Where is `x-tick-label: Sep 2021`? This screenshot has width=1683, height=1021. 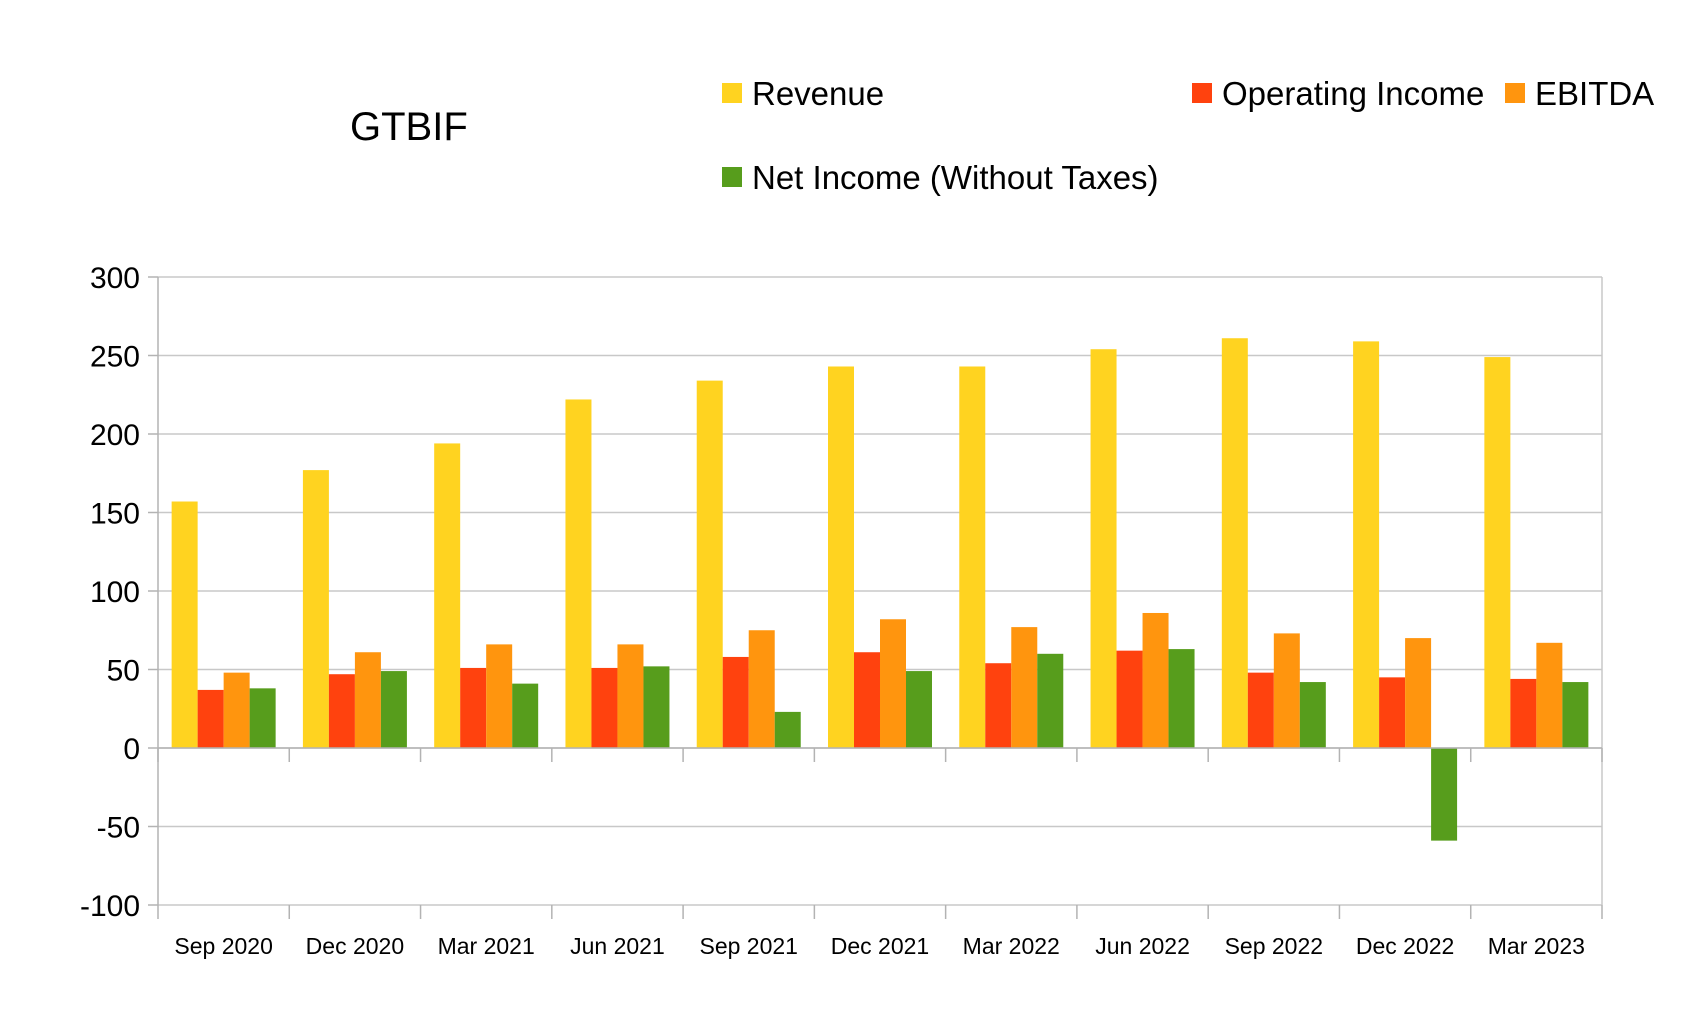
x-tick-label: Sep 2021 is located at coordinates (748, 946).